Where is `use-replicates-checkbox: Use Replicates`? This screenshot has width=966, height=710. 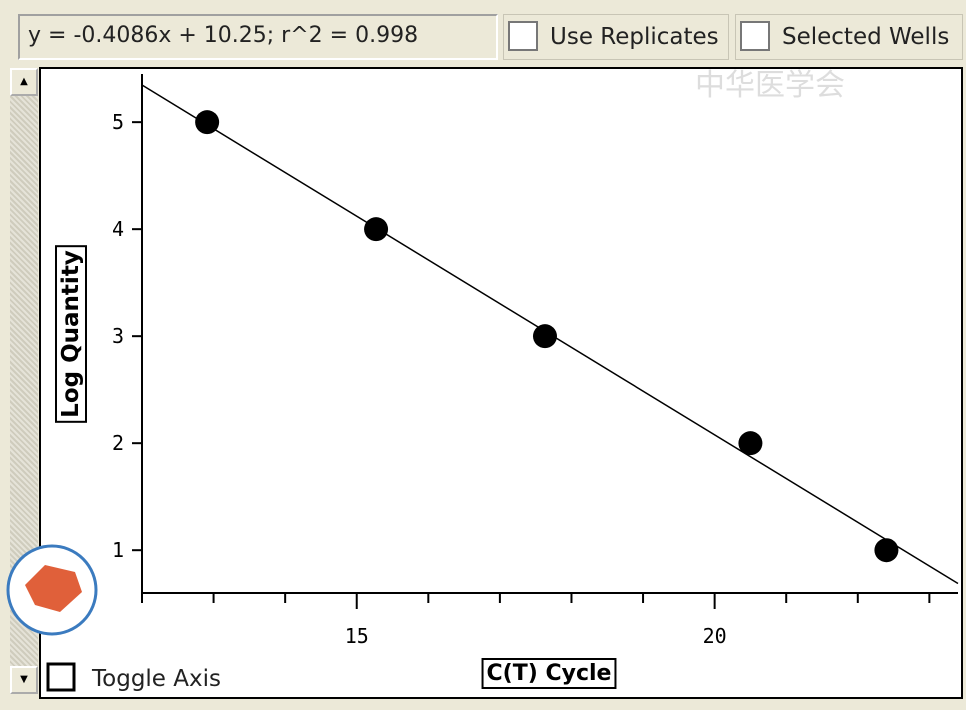
use-replicates-checkbox: Use Replicates is located at coordinates (616, 37).